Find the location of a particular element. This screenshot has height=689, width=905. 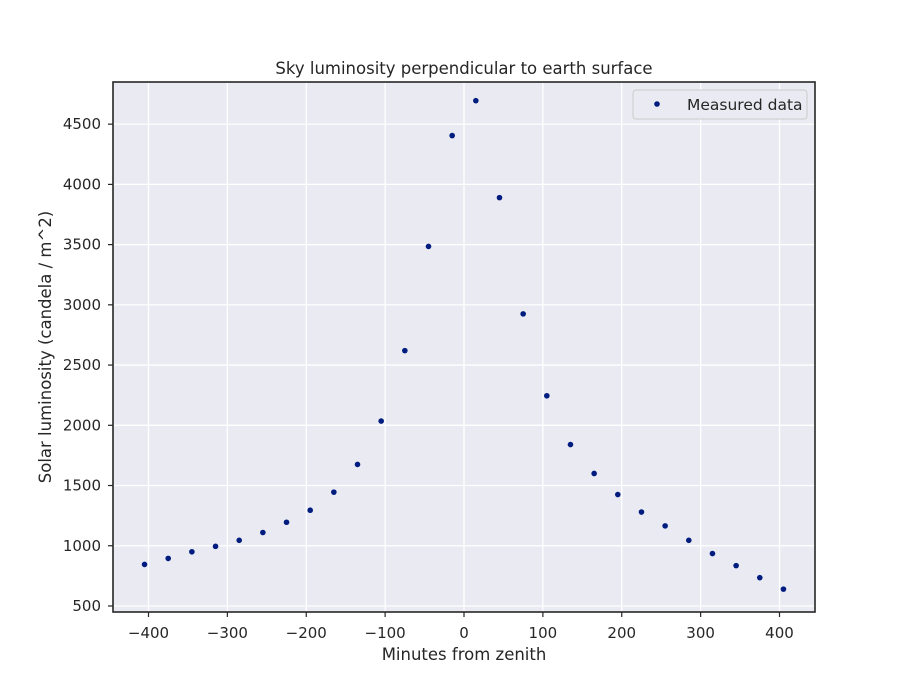

x-tick-label: 100 is located at coordinates (543, 633).